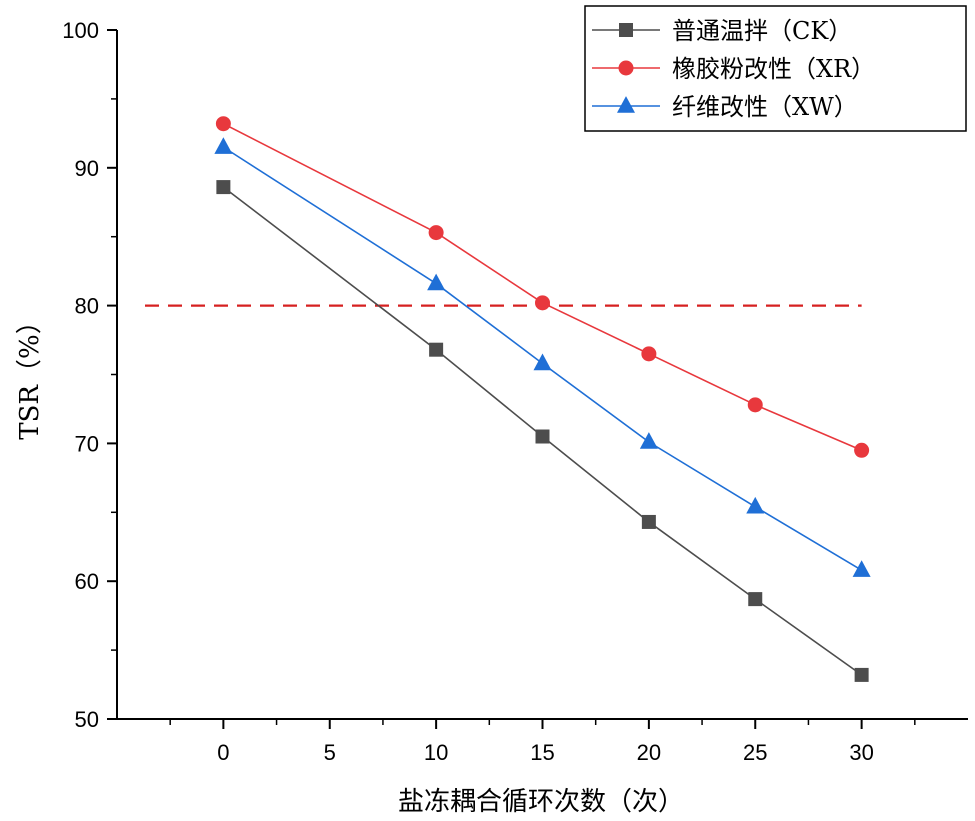 This screenshot has height=821, width=975. I want to click on legend: 普通温拌（CK） 橡胶粉改性（XR） 纤维改性（XW）, so click(775, 68).